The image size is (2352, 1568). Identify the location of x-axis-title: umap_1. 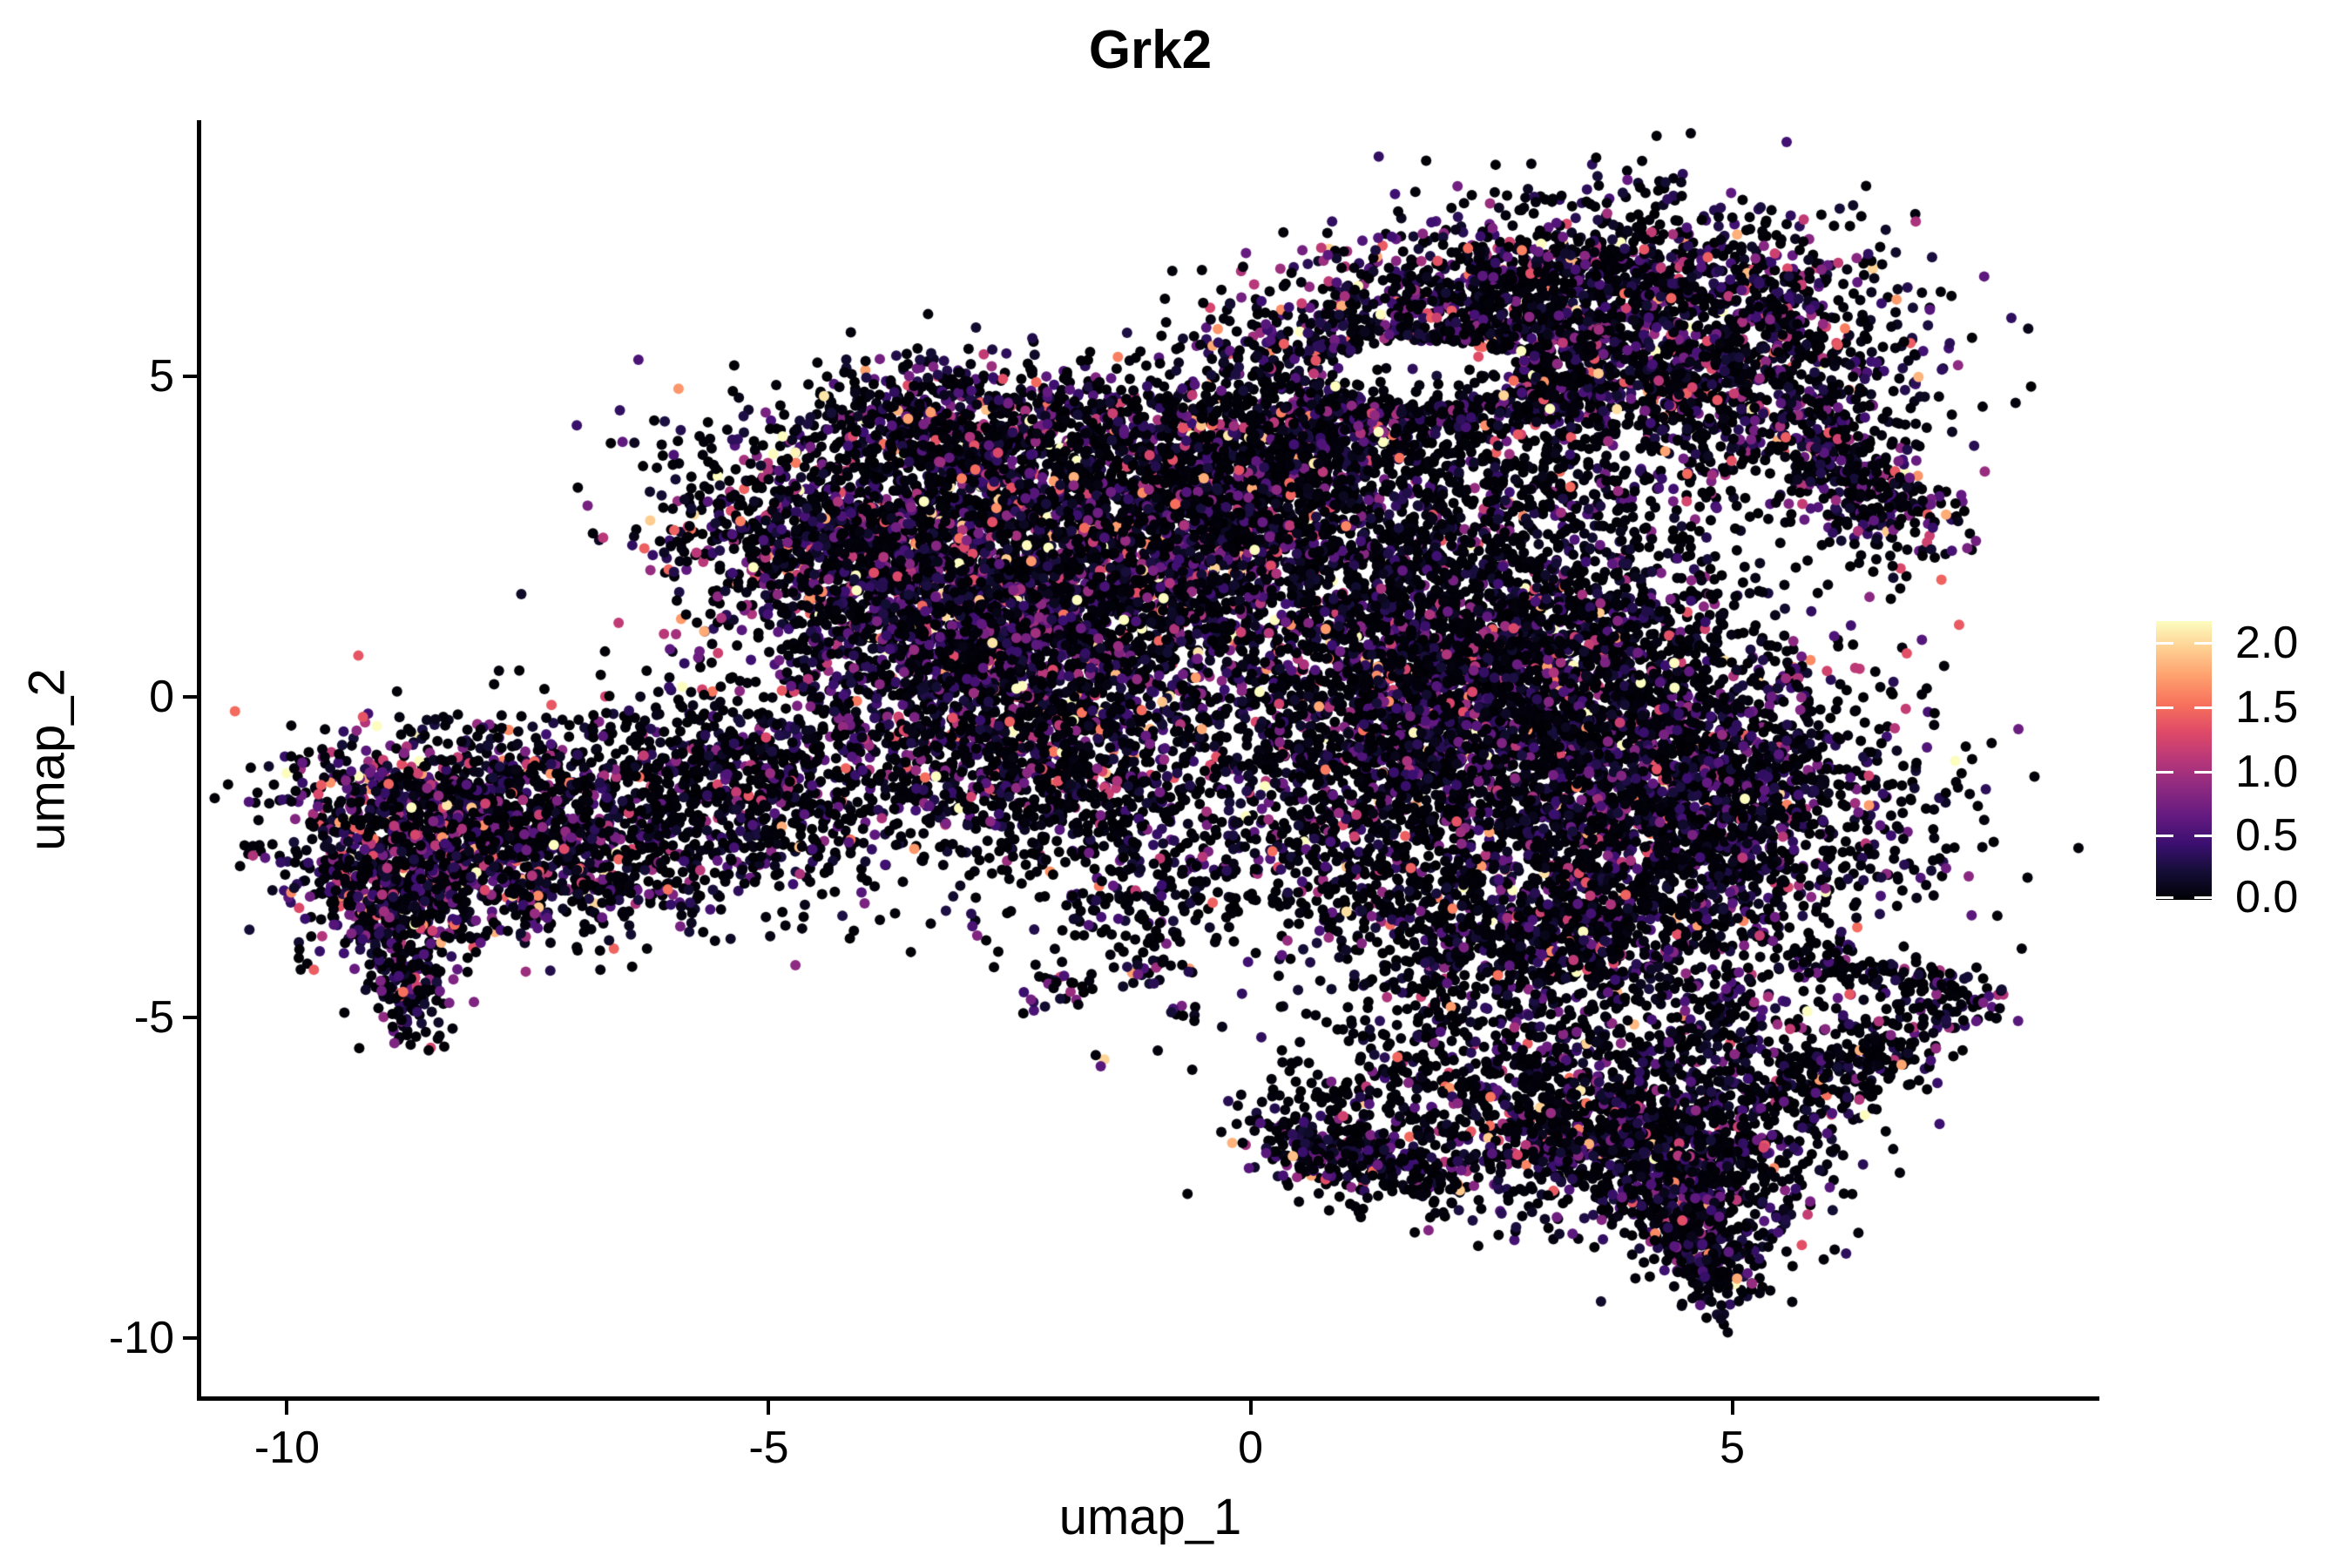
(1150, 1517).